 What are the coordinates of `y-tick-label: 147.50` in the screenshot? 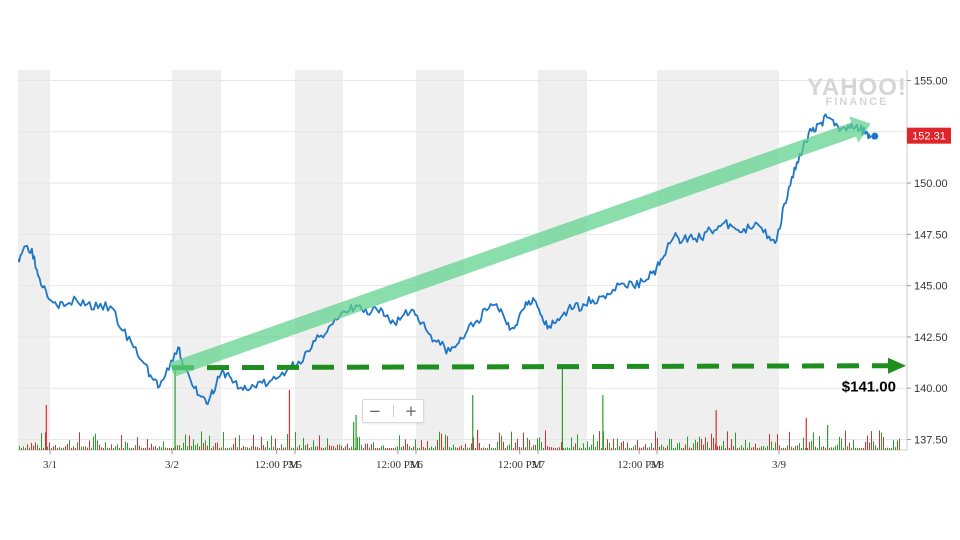 It's located at (931, 235).